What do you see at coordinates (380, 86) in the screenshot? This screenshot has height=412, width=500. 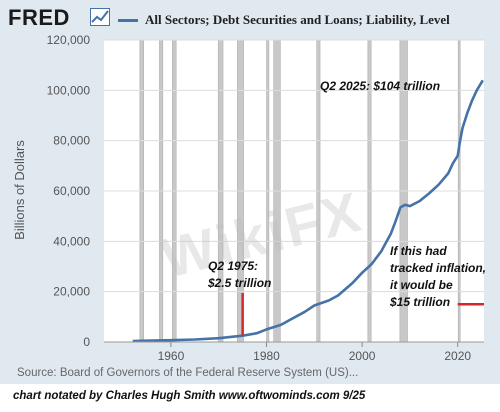 I see `annotation-q2-2025: Q2 2025: $104 trillion` at bounding box center [380, 86].